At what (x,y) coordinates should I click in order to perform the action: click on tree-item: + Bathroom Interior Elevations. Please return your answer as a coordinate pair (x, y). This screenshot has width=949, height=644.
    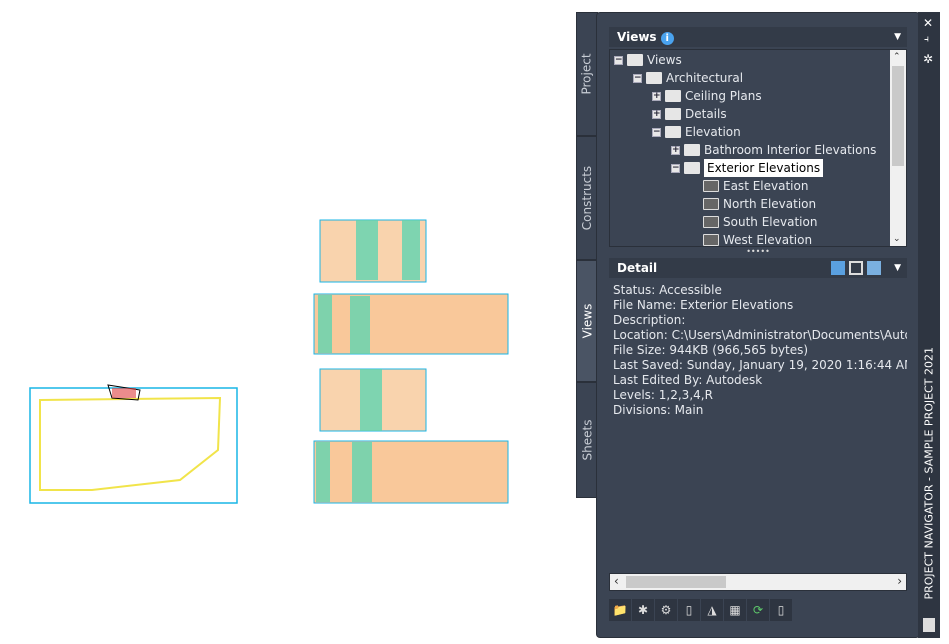
    Looking at the image, I should click on (773, 150).